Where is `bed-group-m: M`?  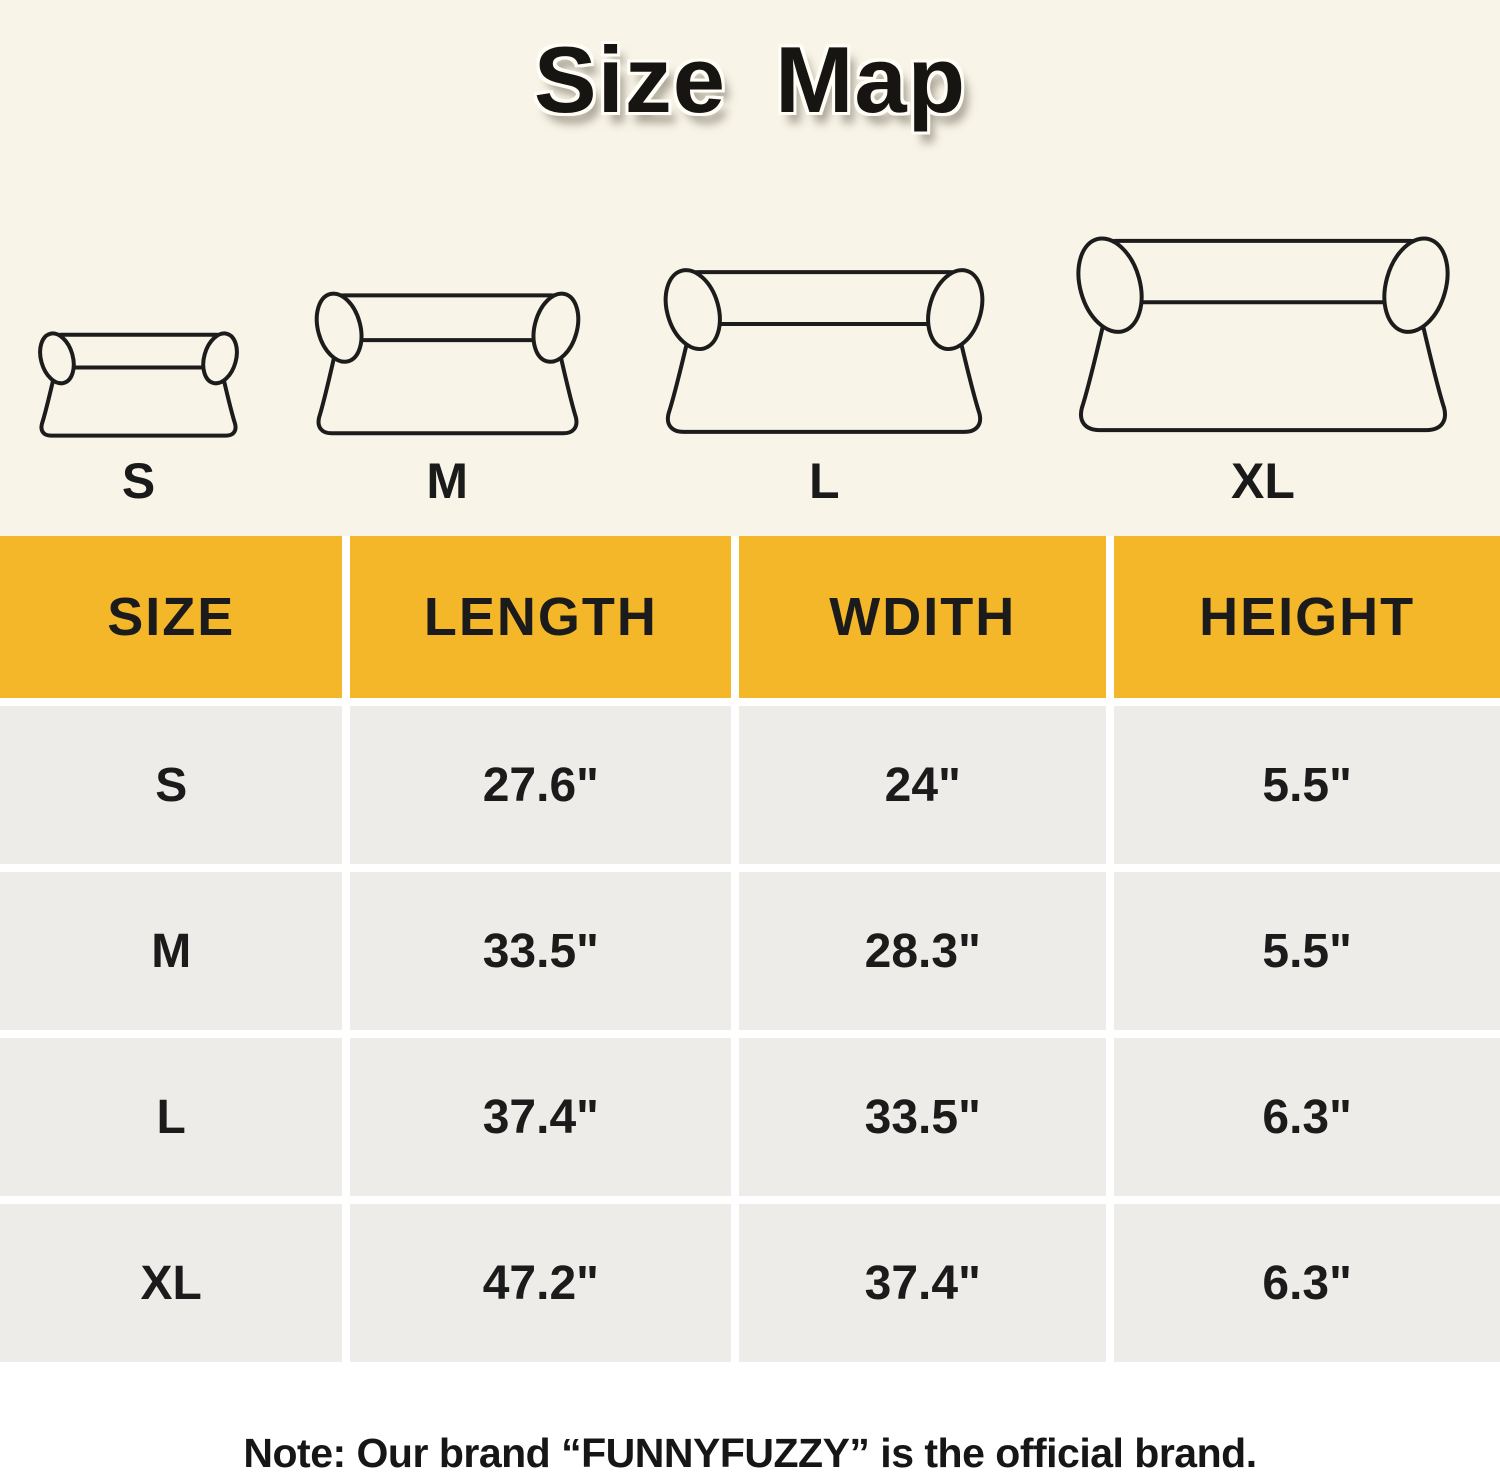
bed-group-m: M is located at coordinates (447, 392).